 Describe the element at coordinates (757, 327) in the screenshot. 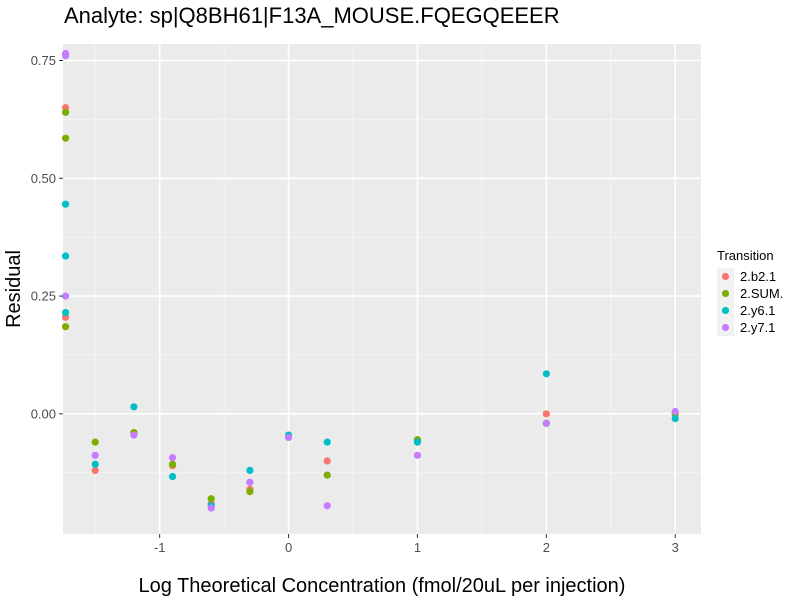

I see `legend-label-2-y7-1: 2.y7.1` at that location.